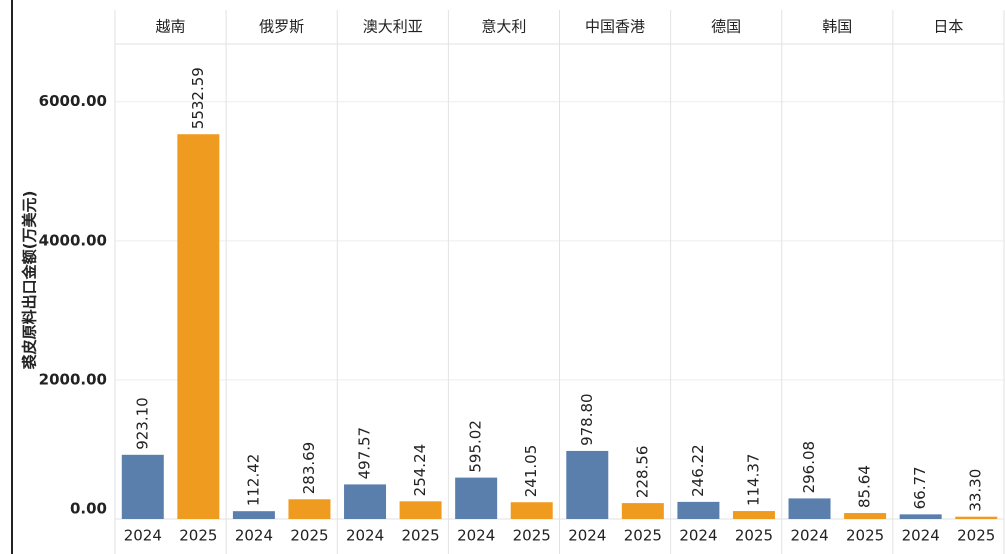  What do you see at coordinates (865, 486) in the screenshot?
I see `value-label: 85.64` at bounding box center [865, 486].